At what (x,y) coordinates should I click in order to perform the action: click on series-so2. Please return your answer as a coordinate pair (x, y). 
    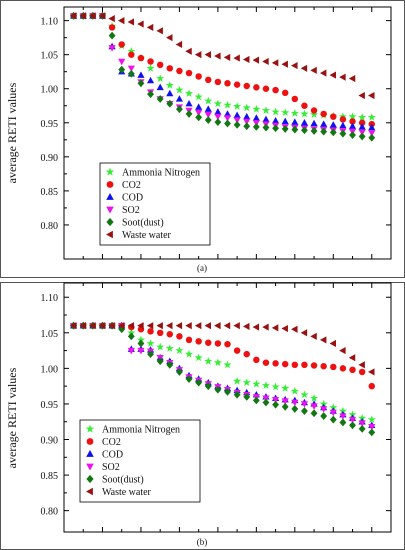
    Looking at the image, I should click on (223, 376).